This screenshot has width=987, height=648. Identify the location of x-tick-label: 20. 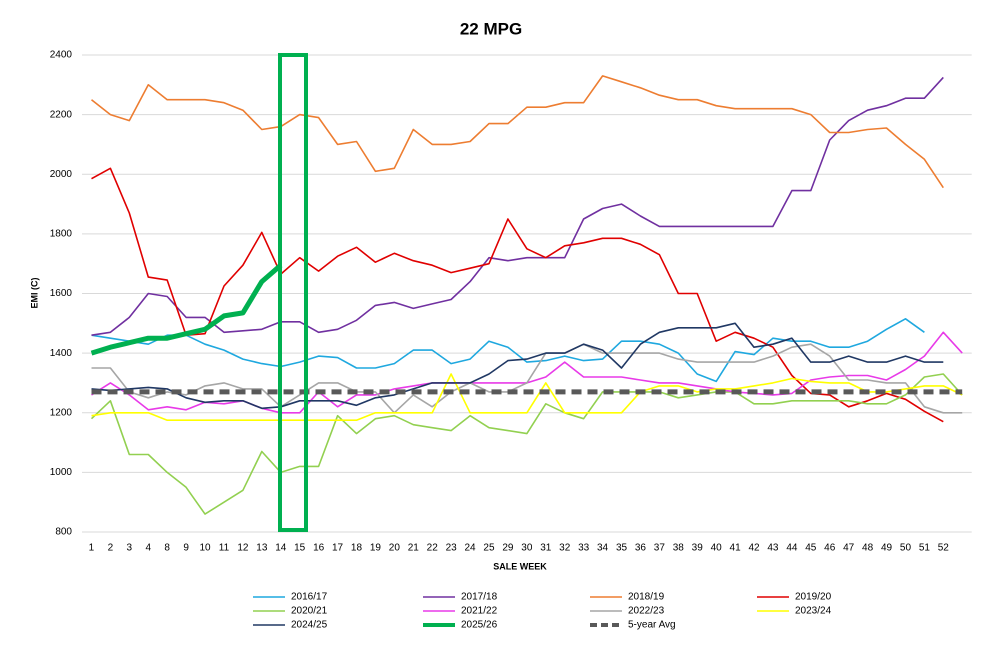
(395, 548).